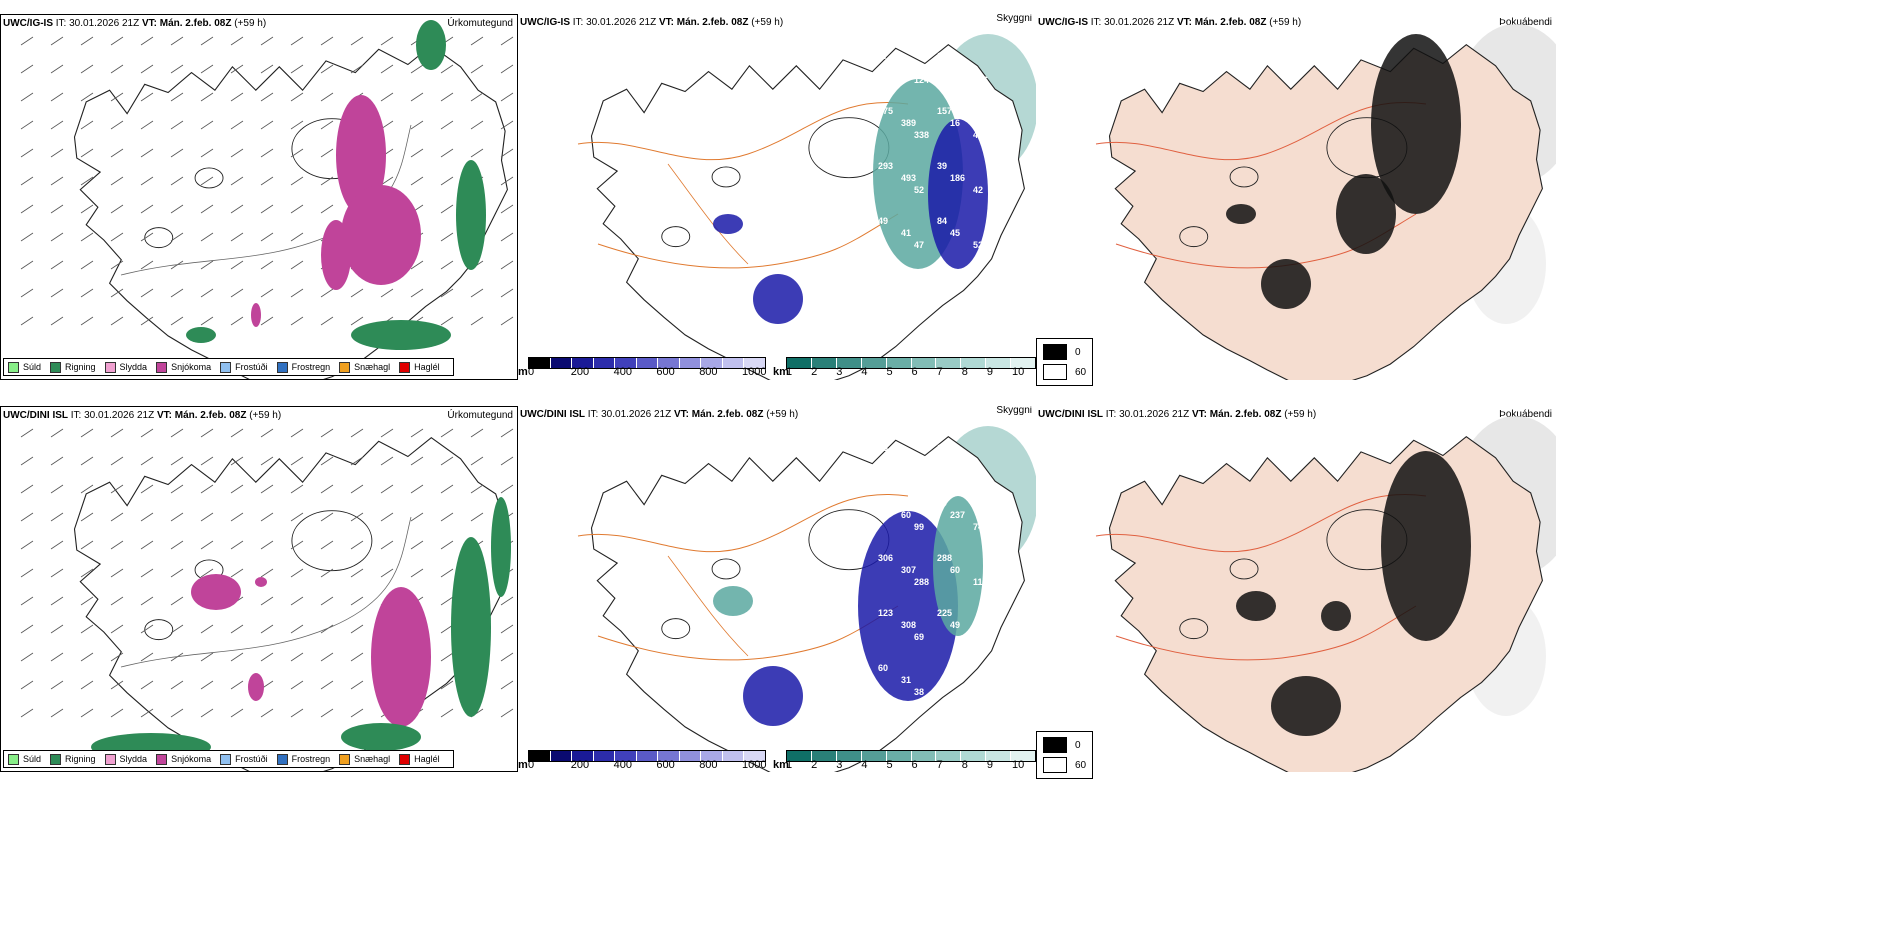  What do you see at coordinates (647, 363) in the screenshot?
I see `height-colorbar` at bounding box center [647, 363].